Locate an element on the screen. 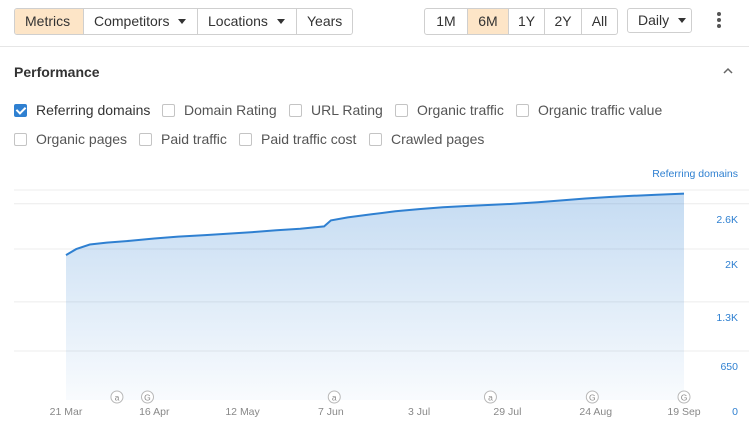 This screenshot has width=749, height=432. checkbox-organic-pages: Organic pages is located at coordinates (70, 139).